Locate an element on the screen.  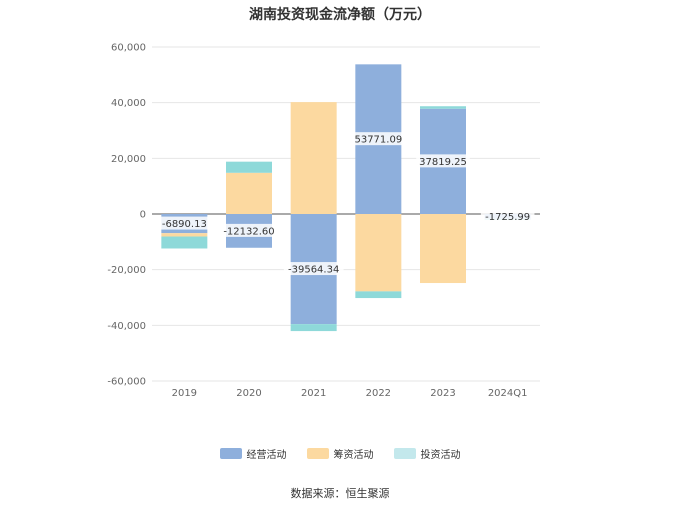
legend-item-financing: 筹资活动 is located at coordinates (340, 453).